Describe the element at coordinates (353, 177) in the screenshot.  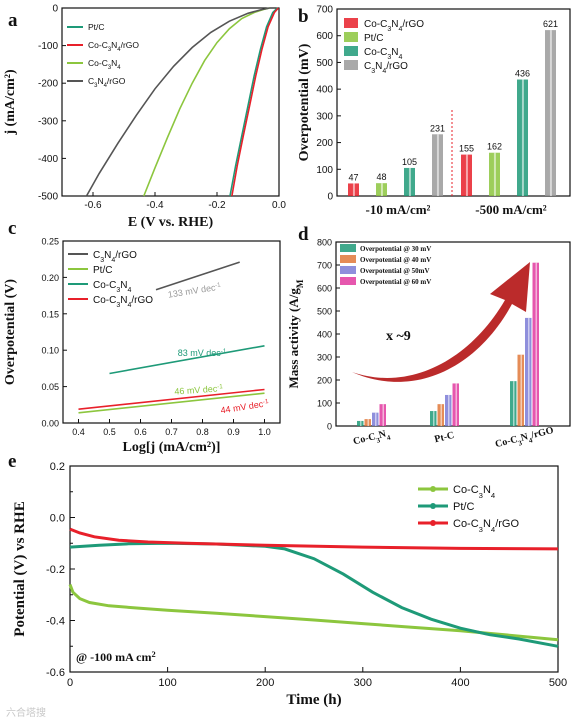
I see `bar-value-label-b: 47` at that location.